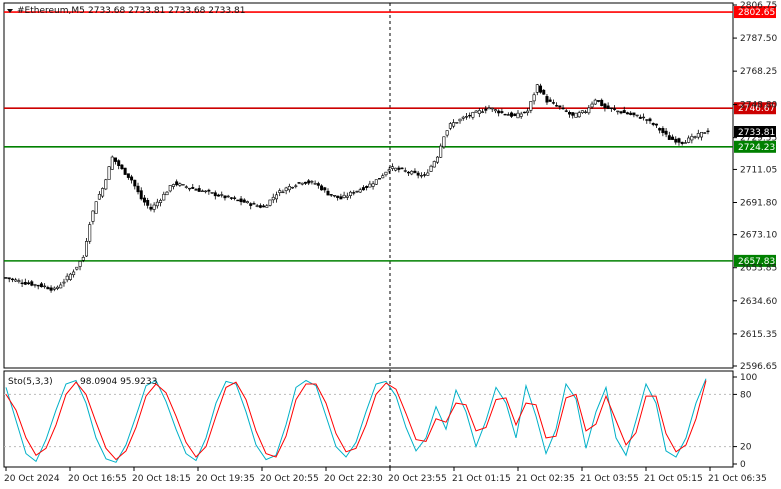 The image size is (781, 489). What do you see at coordinates (545, 479) in the screenshot?
I see `time-tick-label: 21 Oct 02:35` at bounding box center [545, 479].